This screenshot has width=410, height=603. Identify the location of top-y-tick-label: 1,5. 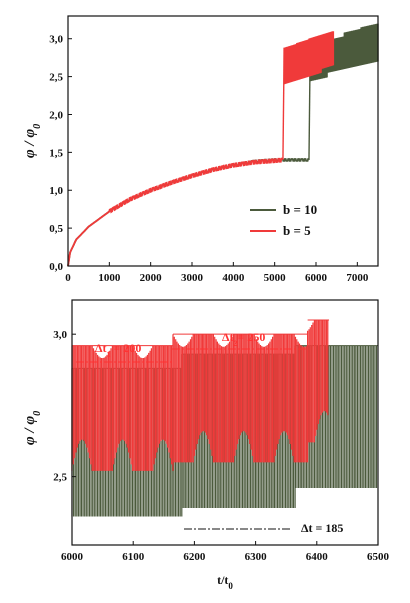
(56, 153).